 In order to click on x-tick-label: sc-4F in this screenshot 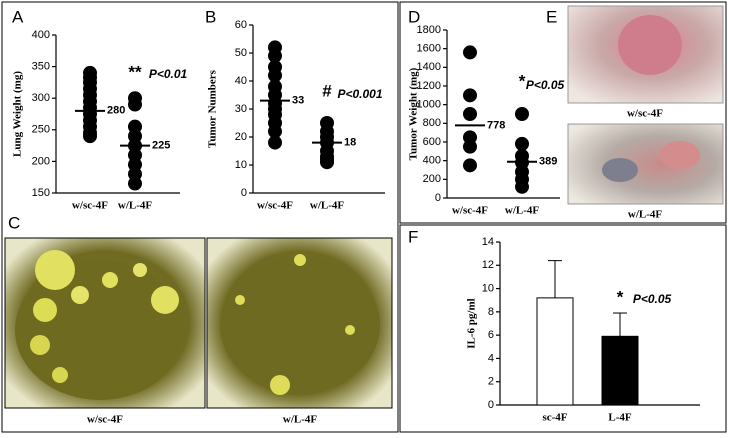, I will do `click(554, 418)`.